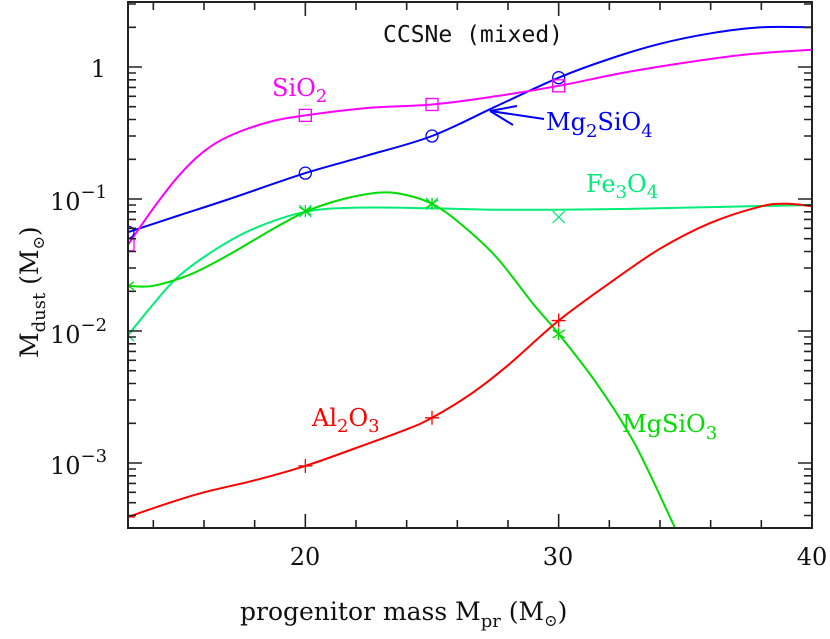 The width and height of the screenshot is (830, 639). What do you see at coordinates (29, 231) in the screenshot?
I see `y-axis-title-close: )` at bounding box center [29, 231].